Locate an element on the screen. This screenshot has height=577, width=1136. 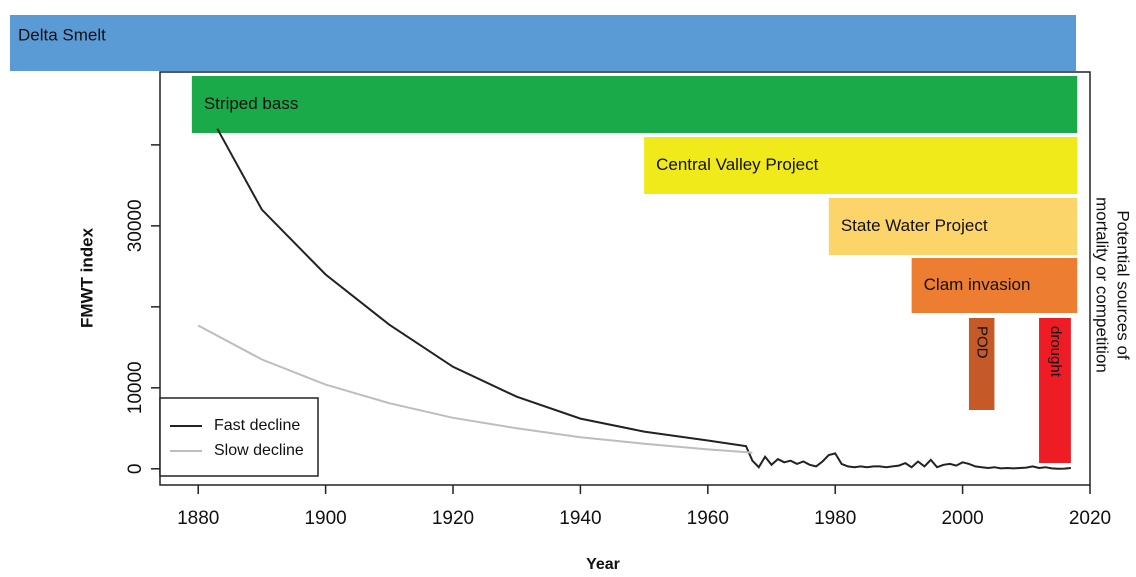
x-tick-label: 2020 is located at coordinates (1090, 518).